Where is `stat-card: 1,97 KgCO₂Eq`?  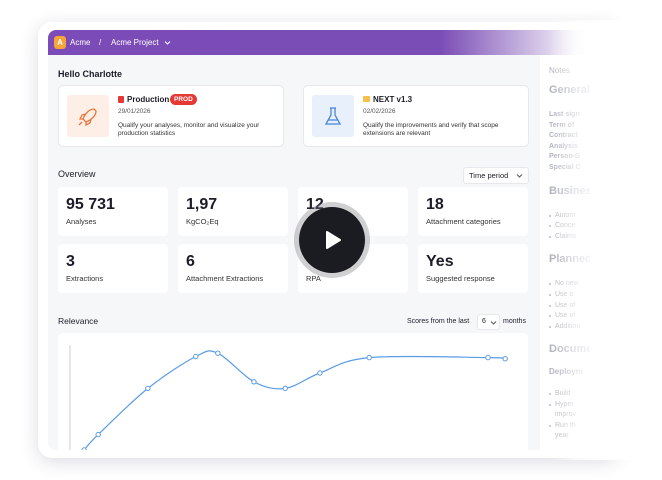
stat-card: 1,97 KgCO₂Eq is located at coordinates (233, 211).